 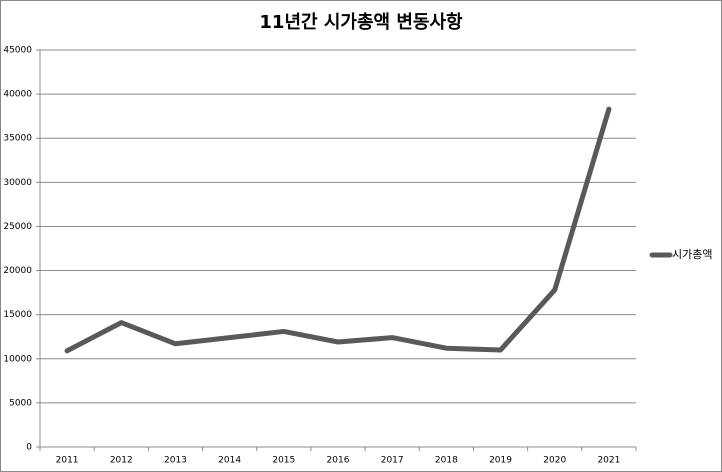 What do you see at coordinates (554, 461) in the screenshot?
I see `x-tick-label: 2020` at bounding box center [554, 461].